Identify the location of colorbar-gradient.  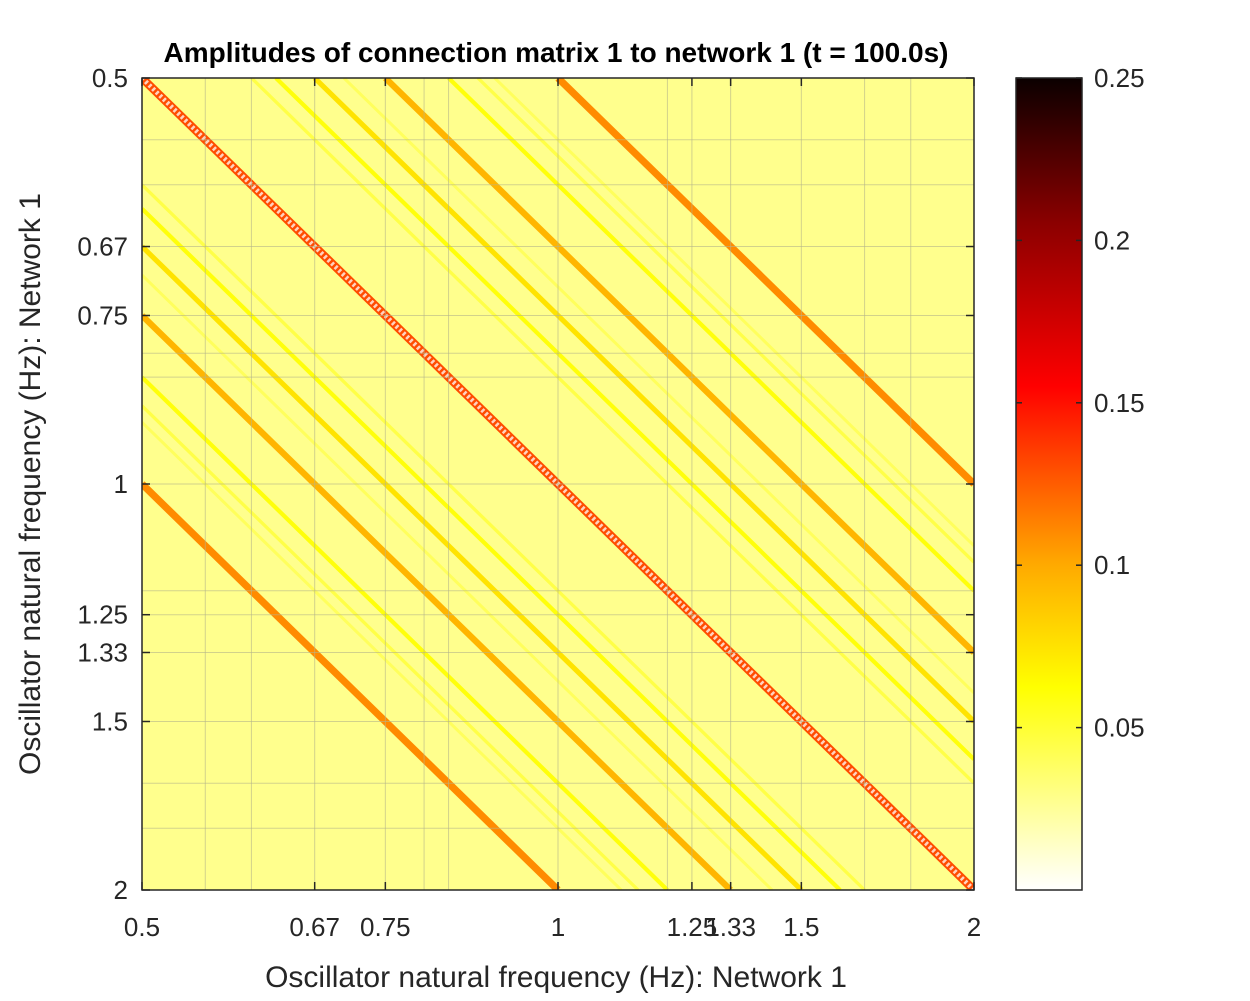
(1049, 484).